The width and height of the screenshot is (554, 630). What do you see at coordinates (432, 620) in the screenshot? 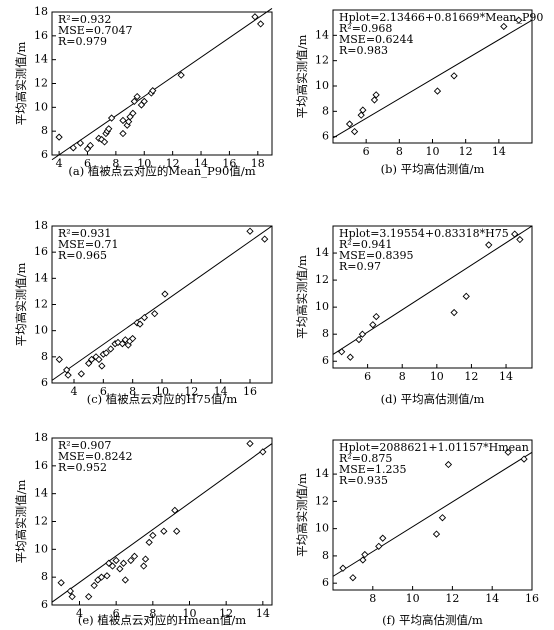
I see `x-axis-label: (f) 平均高估测值/m` at bounding box center [432, 620].